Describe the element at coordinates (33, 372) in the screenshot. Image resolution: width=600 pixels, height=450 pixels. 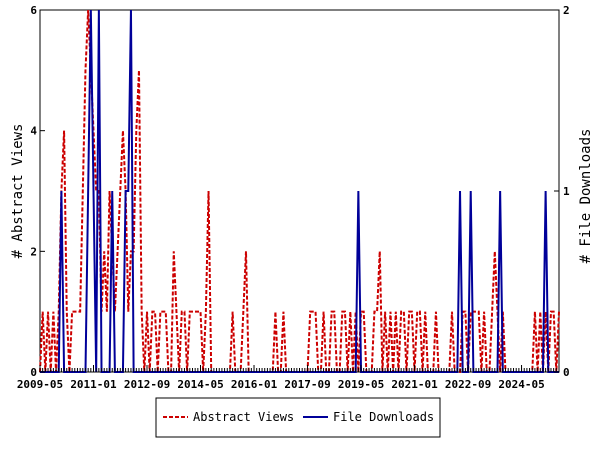
I see `y-left-tick-label: 0` at that location.